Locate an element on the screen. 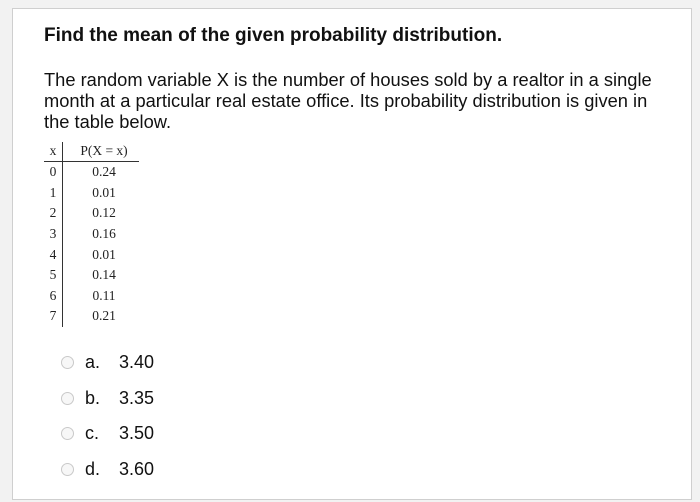 Image resolution: width=700 pixels, height=502 pixels. cell-probability: 0.16 is located at coordinates (104, 234).